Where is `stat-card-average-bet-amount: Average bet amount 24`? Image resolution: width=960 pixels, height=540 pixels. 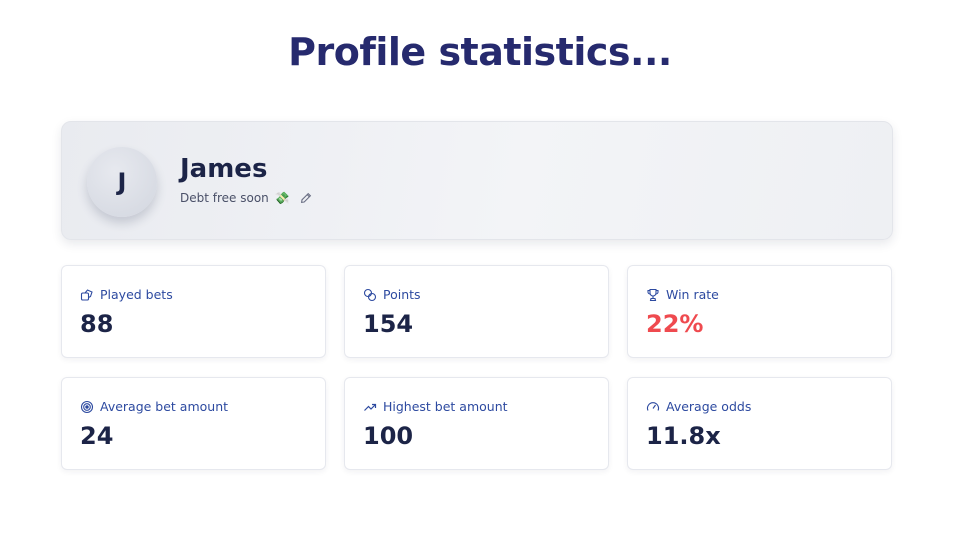 stat-card-average-bet-amount: Average bet amount 24 is located at coordinates (193, 423).